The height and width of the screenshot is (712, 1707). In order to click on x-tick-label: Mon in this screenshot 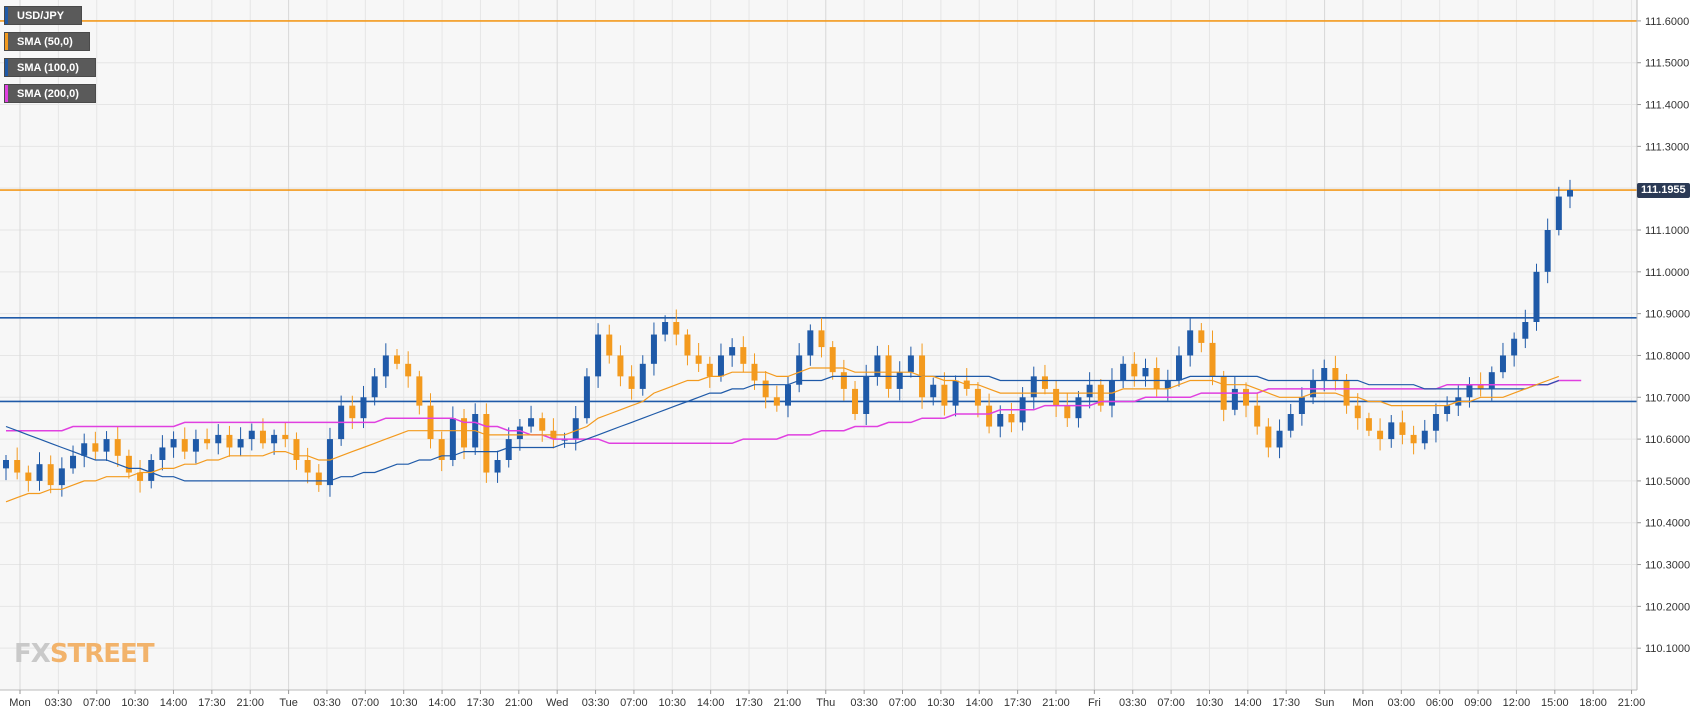, I will do `click(19, 703)`.